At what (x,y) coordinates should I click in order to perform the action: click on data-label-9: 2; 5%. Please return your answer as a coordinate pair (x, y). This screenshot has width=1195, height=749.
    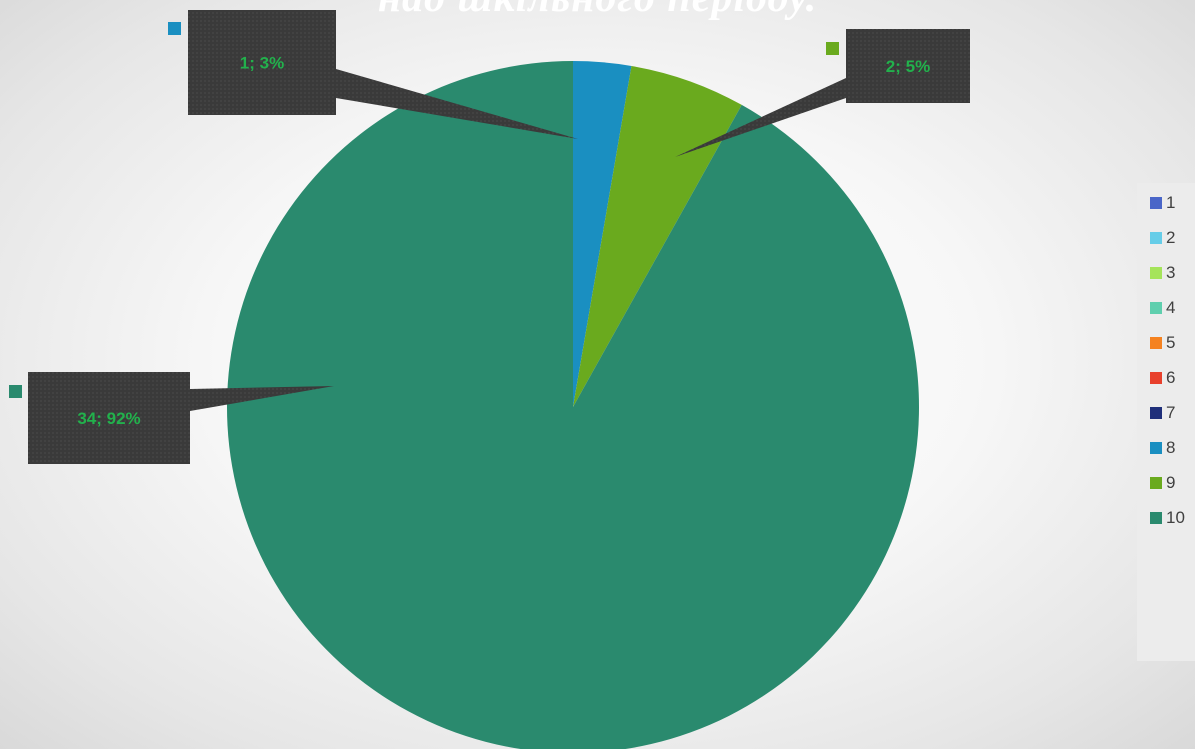
    Looking at the image, I should click on (822, 93).